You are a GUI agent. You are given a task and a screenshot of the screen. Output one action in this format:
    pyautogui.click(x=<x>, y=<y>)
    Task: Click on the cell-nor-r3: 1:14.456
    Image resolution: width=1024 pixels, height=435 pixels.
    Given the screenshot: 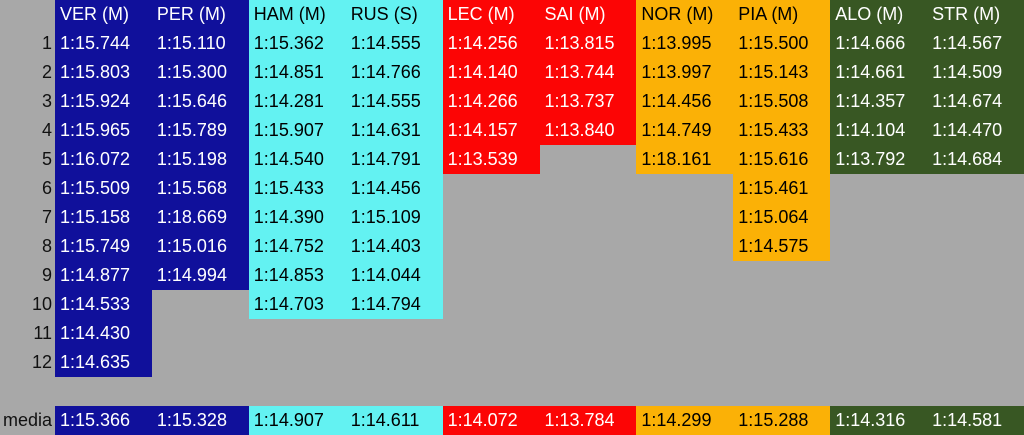 What is the action you would take?
    pyautogui.click(x=685, y=101)
    